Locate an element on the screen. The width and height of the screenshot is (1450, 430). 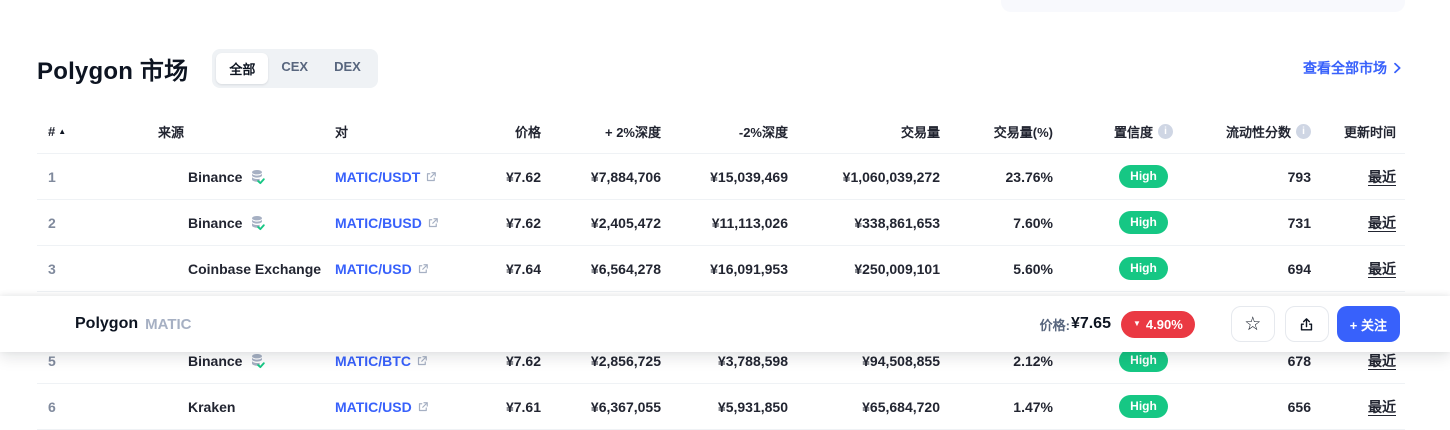
column-header: 流动性分数 i is located at coordinates (1257, 131).